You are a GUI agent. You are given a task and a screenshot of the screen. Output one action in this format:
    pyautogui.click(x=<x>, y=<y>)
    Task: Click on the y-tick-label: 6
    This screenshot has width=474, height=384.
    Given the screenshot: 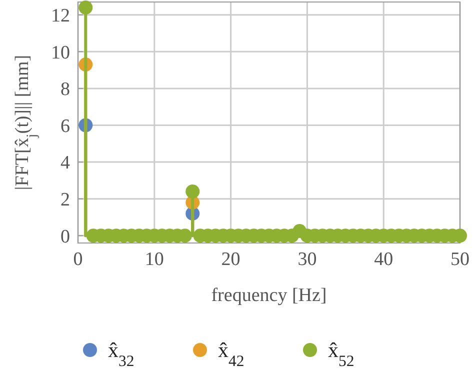 What is the action you would take?
    pyautogui.click(x=65, y=126)
    